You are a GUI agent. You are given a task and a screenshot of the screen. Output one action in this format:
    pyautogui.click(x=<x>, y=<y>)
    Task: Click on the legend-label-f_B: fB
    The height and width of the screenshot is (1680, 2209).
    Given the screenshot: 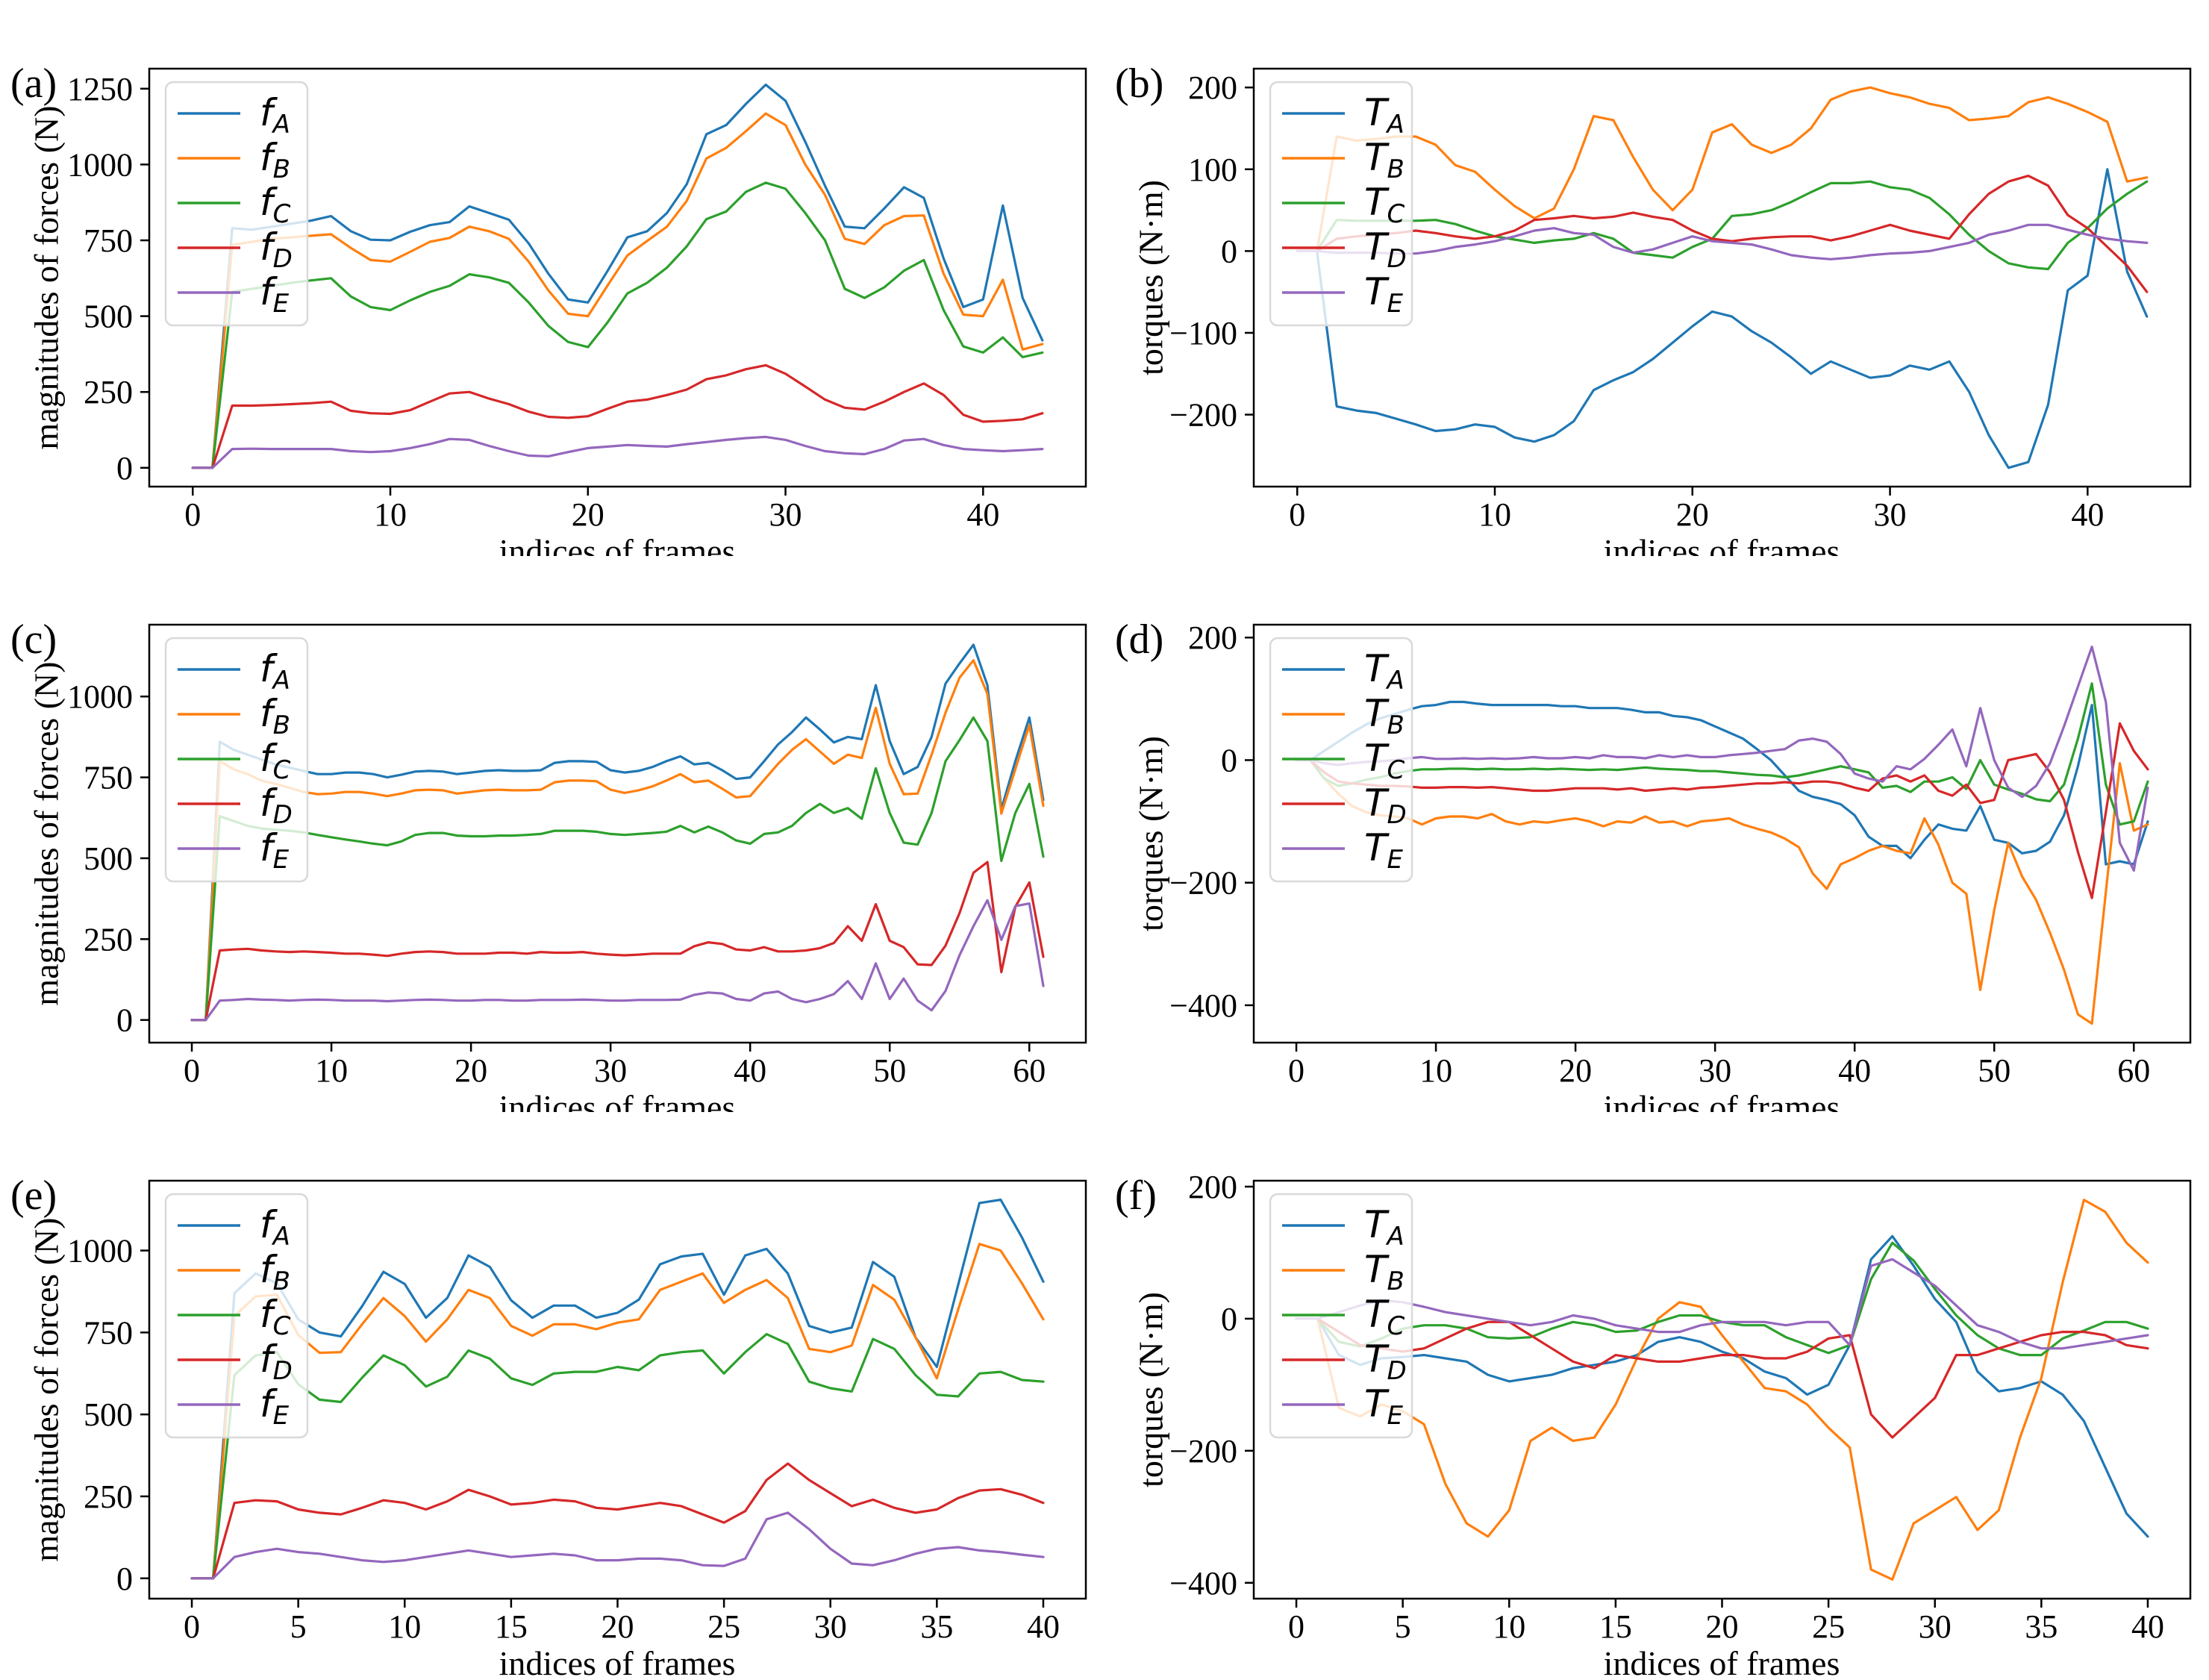 What is the action you would take?
    pyautogui.click(x=275, y=1272)
    